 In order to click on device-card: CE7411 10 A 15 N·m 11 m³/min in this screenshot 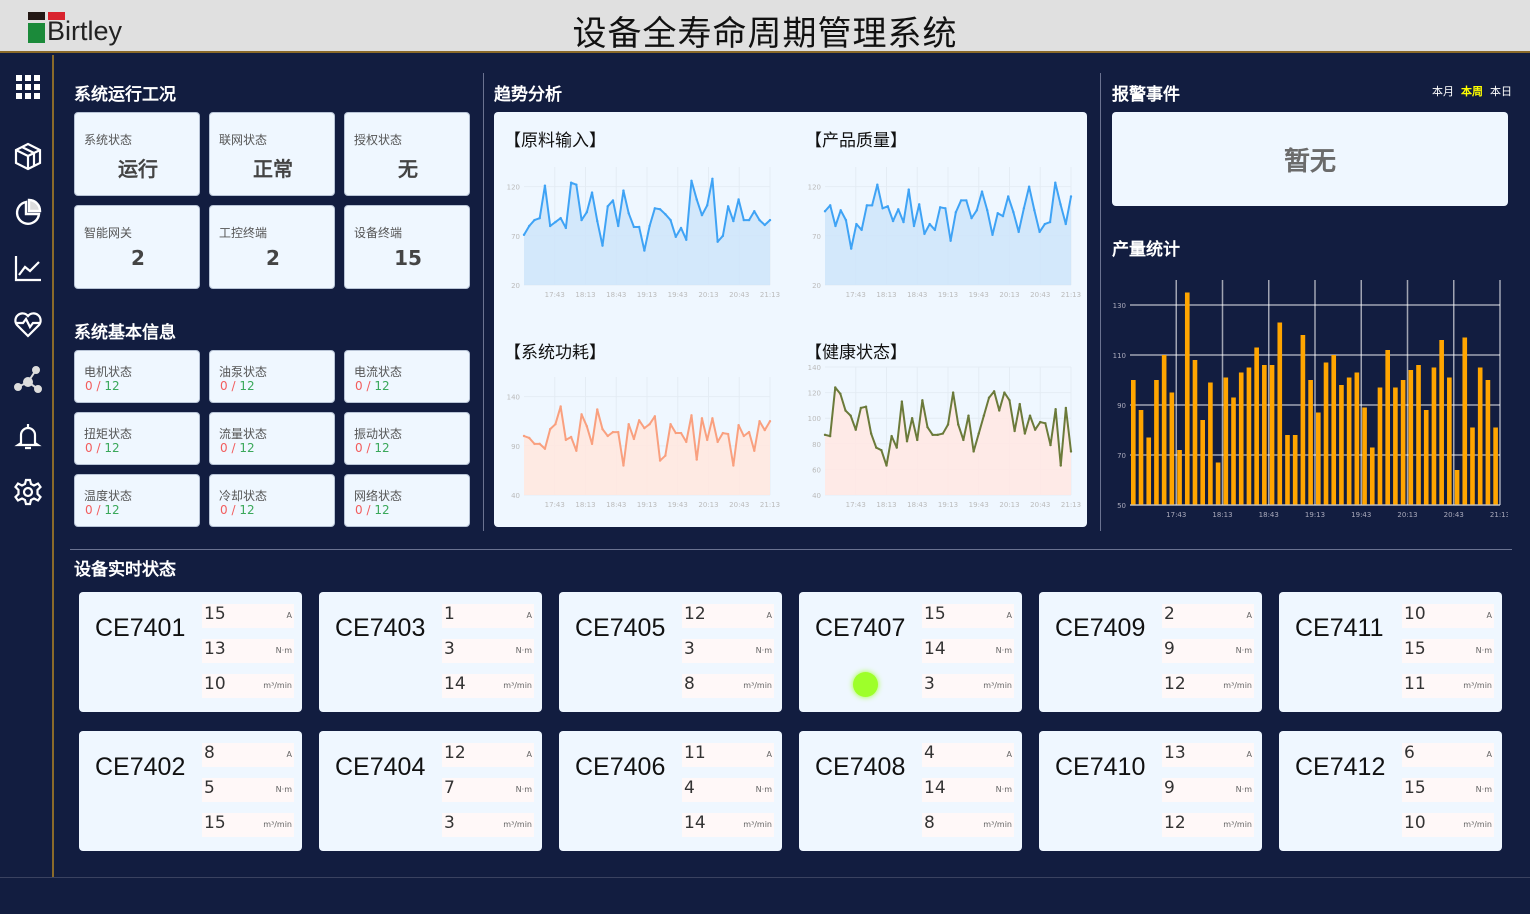, I will do `click(1390, 652)`.